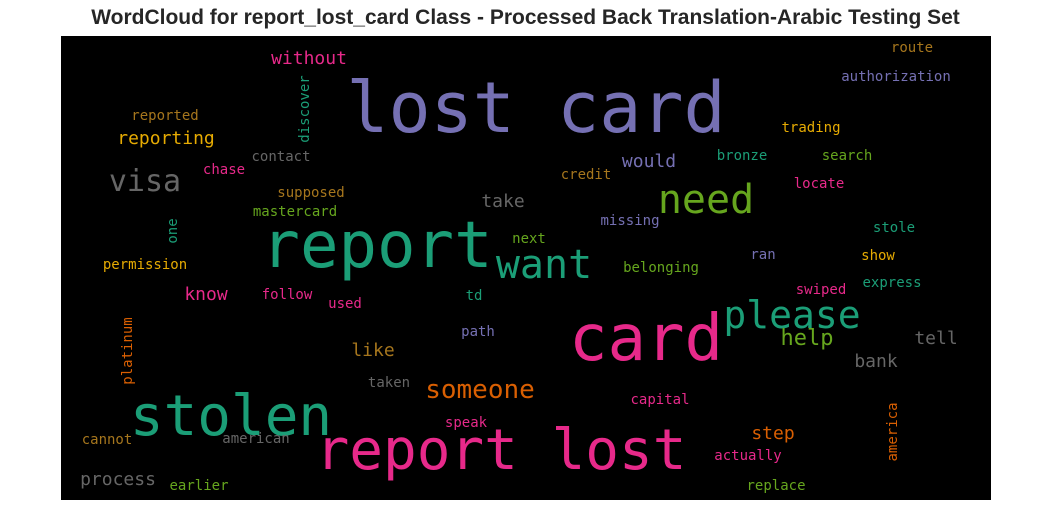 The height and width of the screenshot is (511, 1051). Describe the element at coordinates (206, 294) in the screenshot. I see `word-know: know` at that location.